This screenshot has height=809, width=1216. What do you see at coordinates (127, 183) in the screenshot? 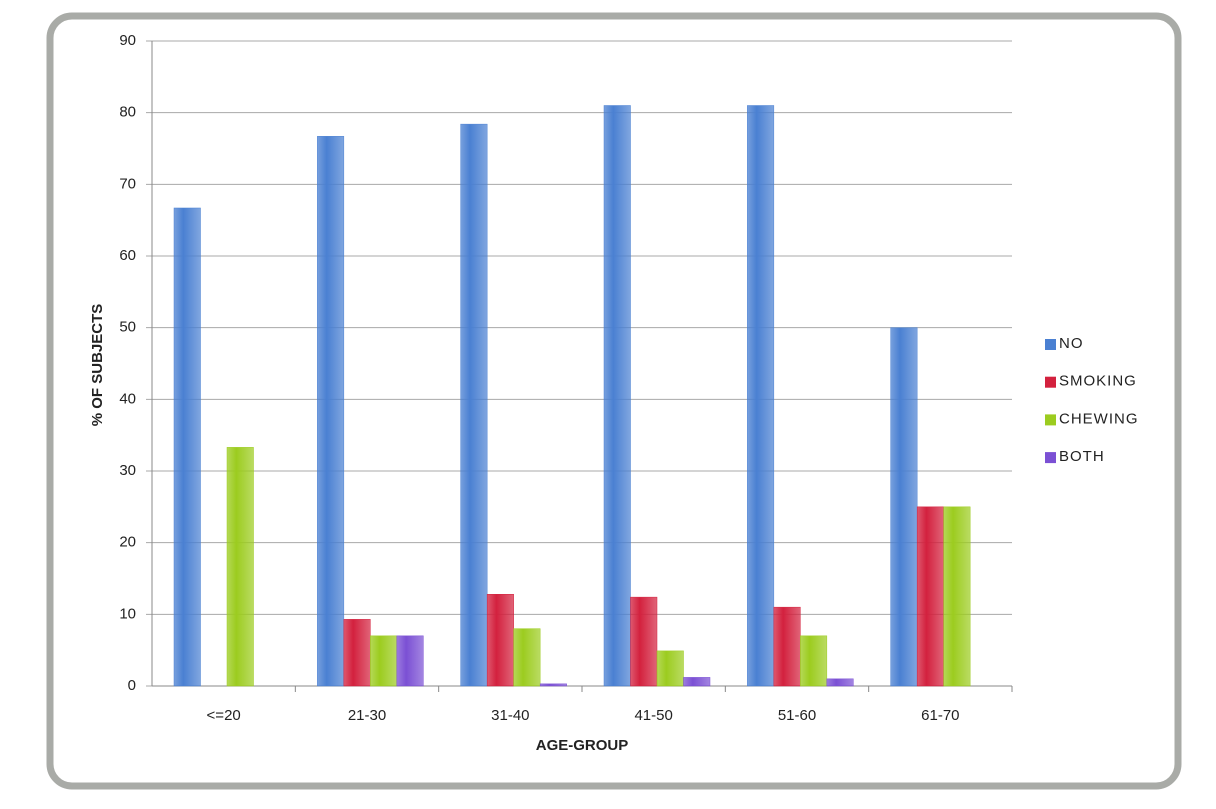
I see `y-tick-label: 70` at bounding box center [127, 183].